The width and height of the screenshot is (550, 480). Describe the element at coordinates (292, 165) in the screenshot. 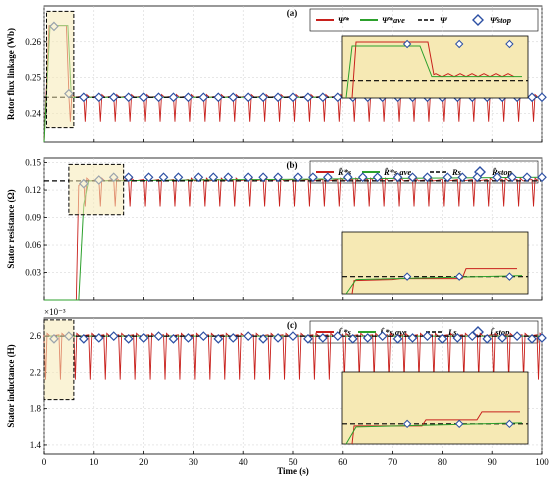

I see `panel-b-tag: (b)` at that location.